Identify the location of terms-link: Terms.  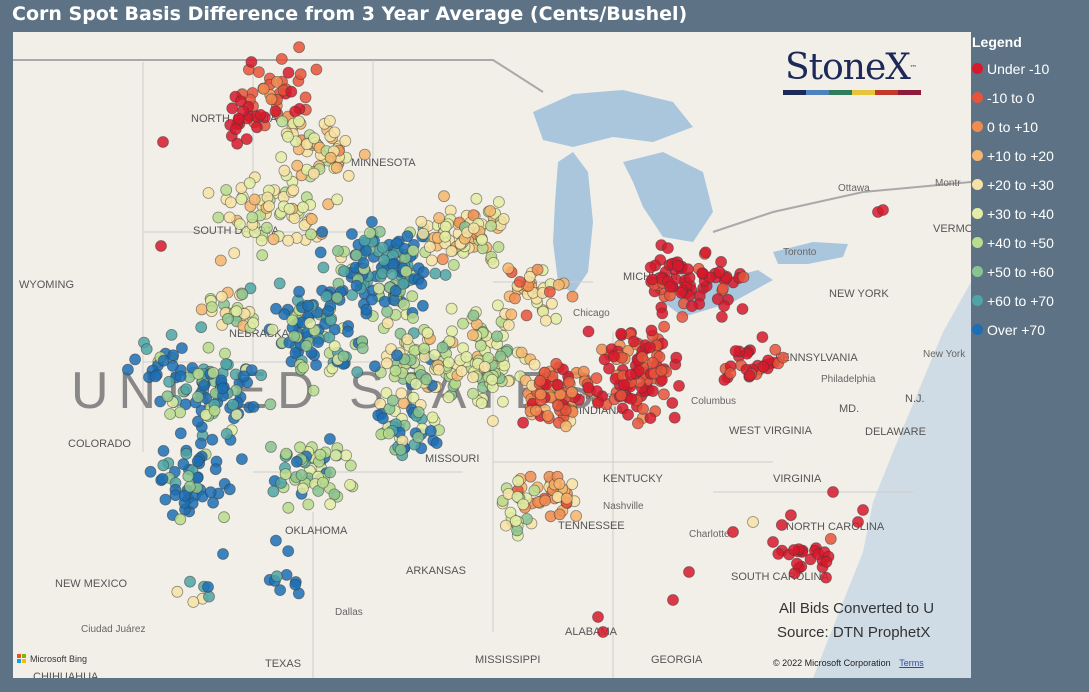
(911, 663).